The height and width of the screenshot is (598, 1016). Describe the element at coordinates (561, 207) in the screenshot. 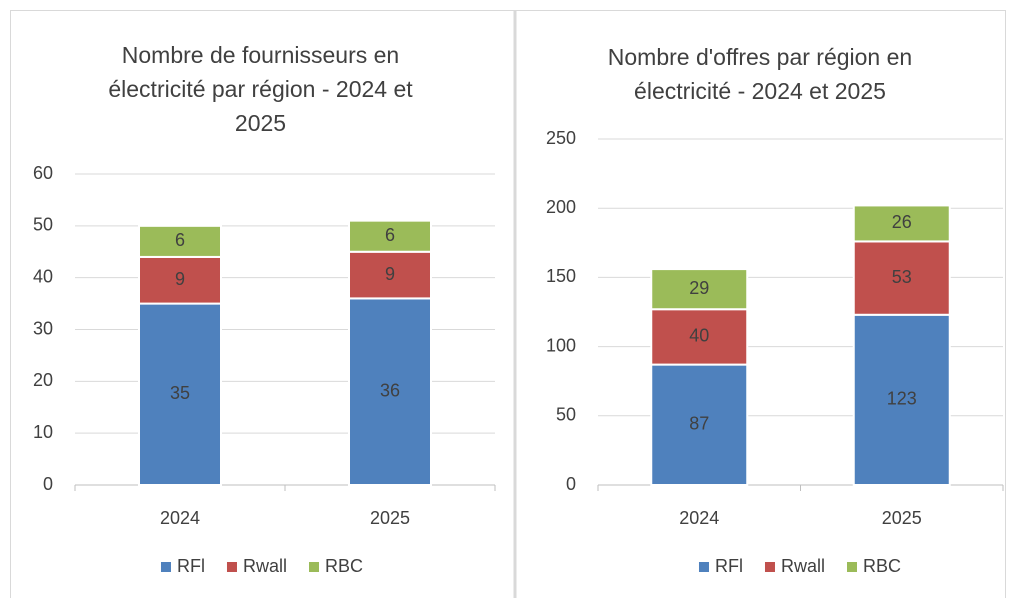

I see `y-tick-label: 200` at that location.